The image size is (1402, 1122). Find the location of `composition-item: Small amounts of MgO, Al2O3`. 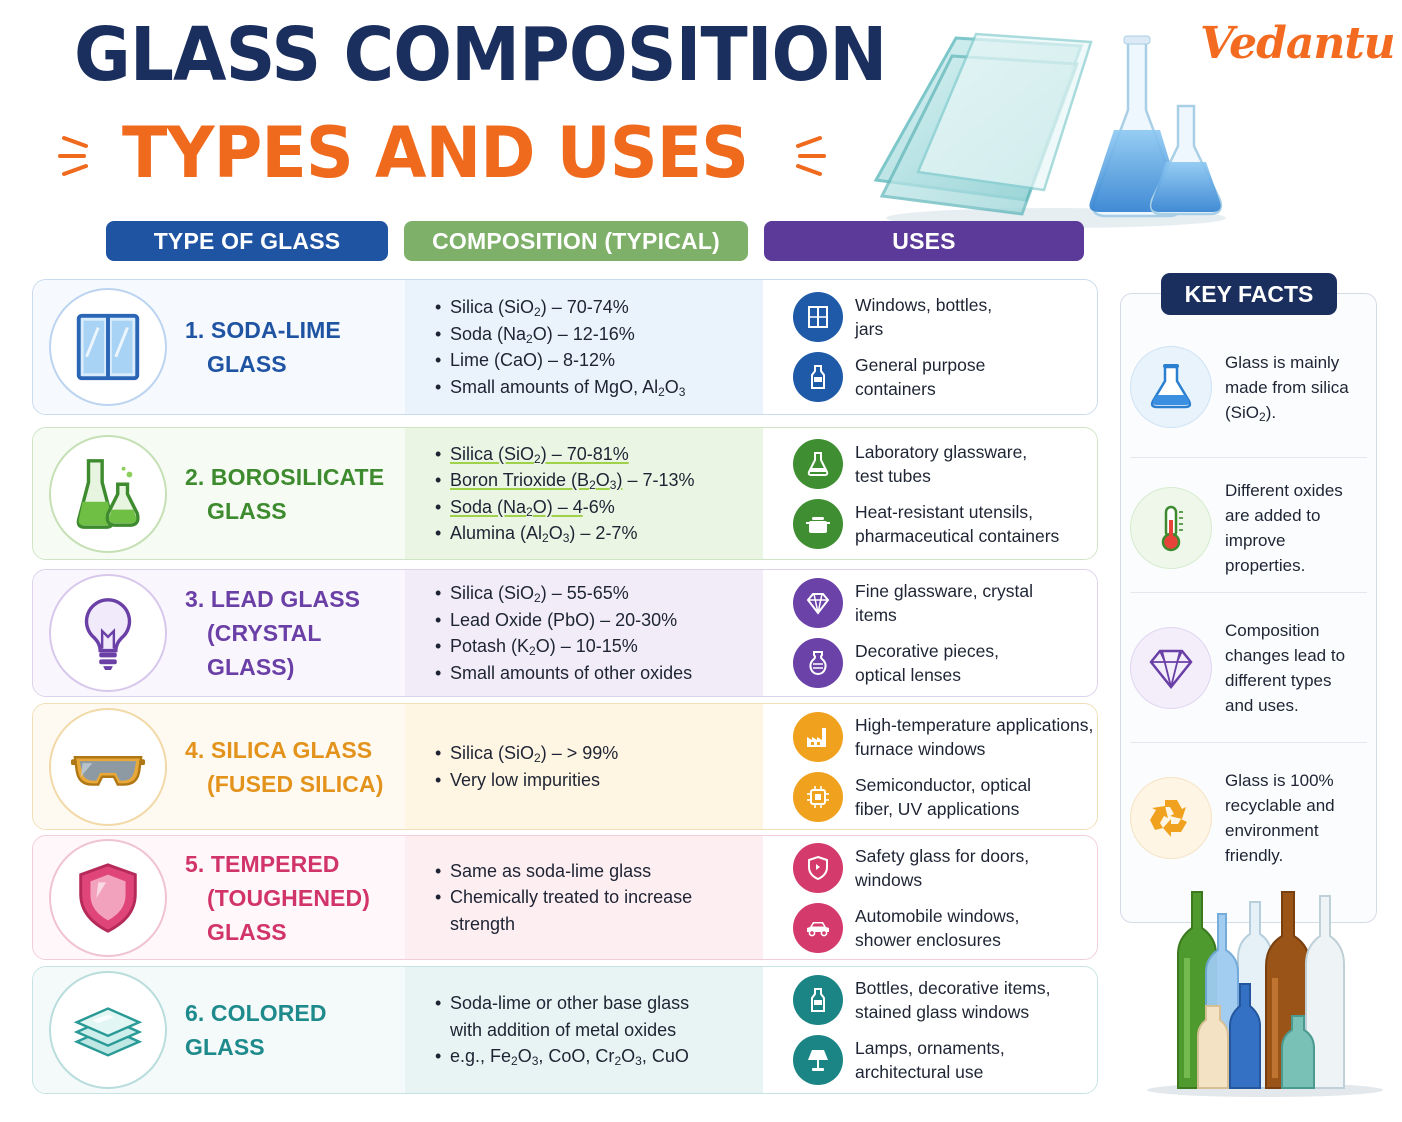

composition-item: Small amounts of MgO, Al2O3 is located at coordinates (599, 387).